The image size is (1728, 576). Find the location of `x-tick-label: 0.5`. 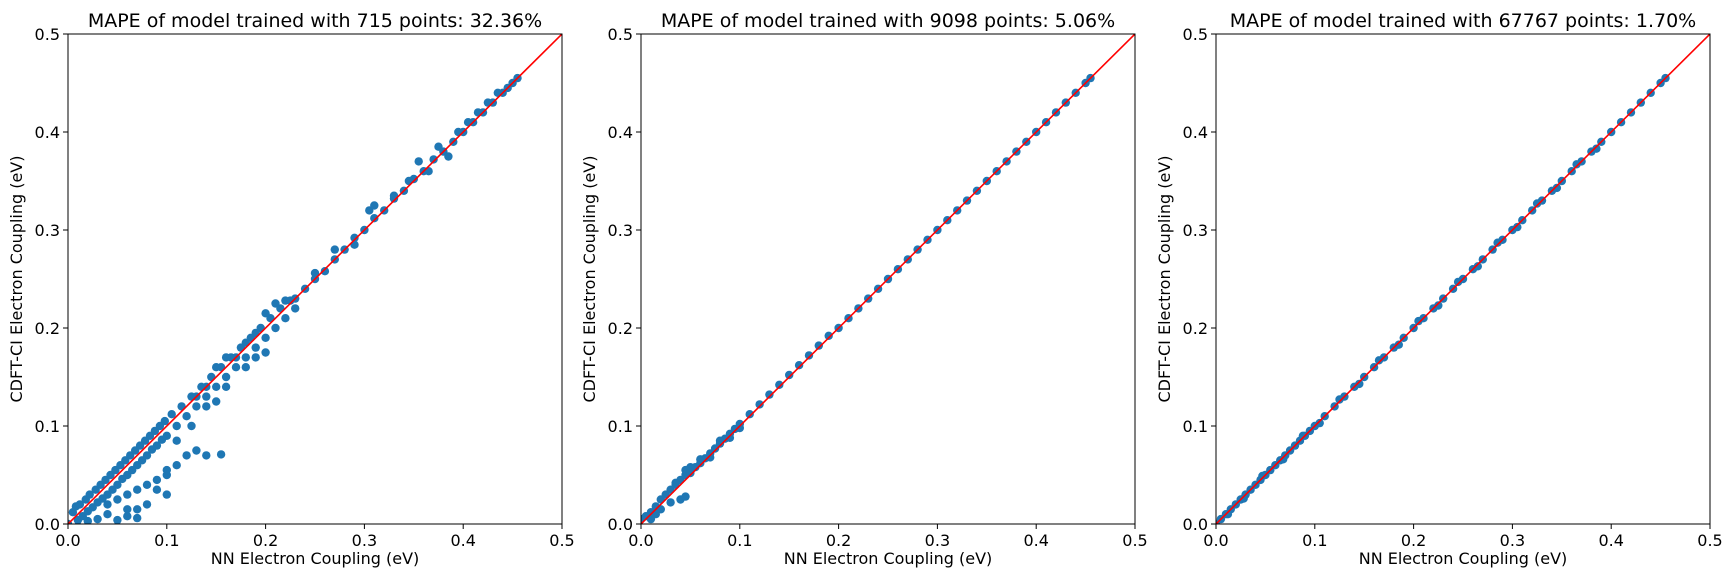

x-tick-label: 0.5 is located at coordinates (1709, 540).